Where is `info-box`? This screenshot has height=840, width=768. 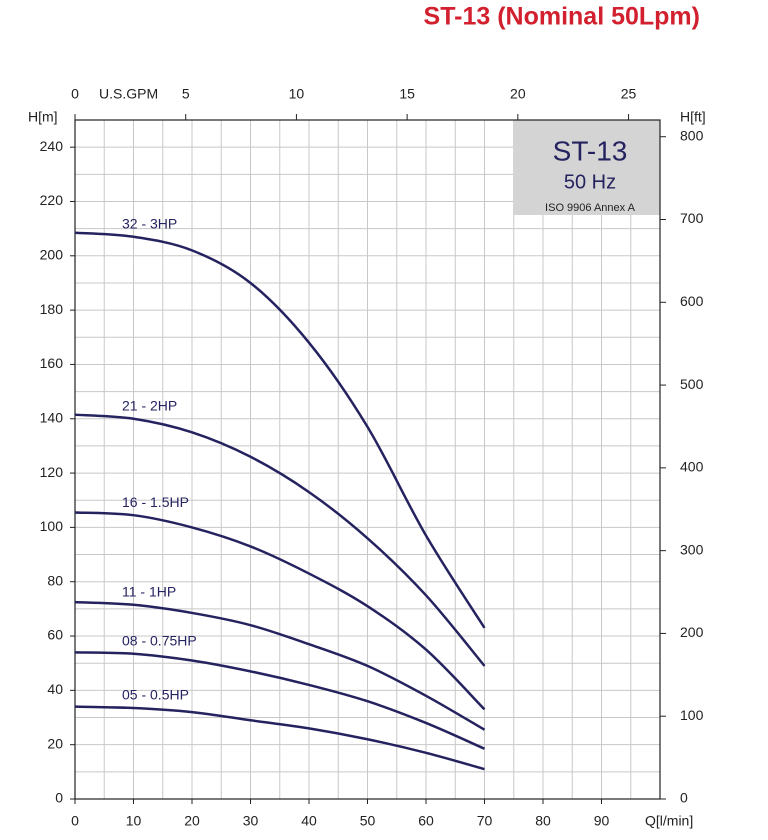 info-box is located at coordinates (586, 167).